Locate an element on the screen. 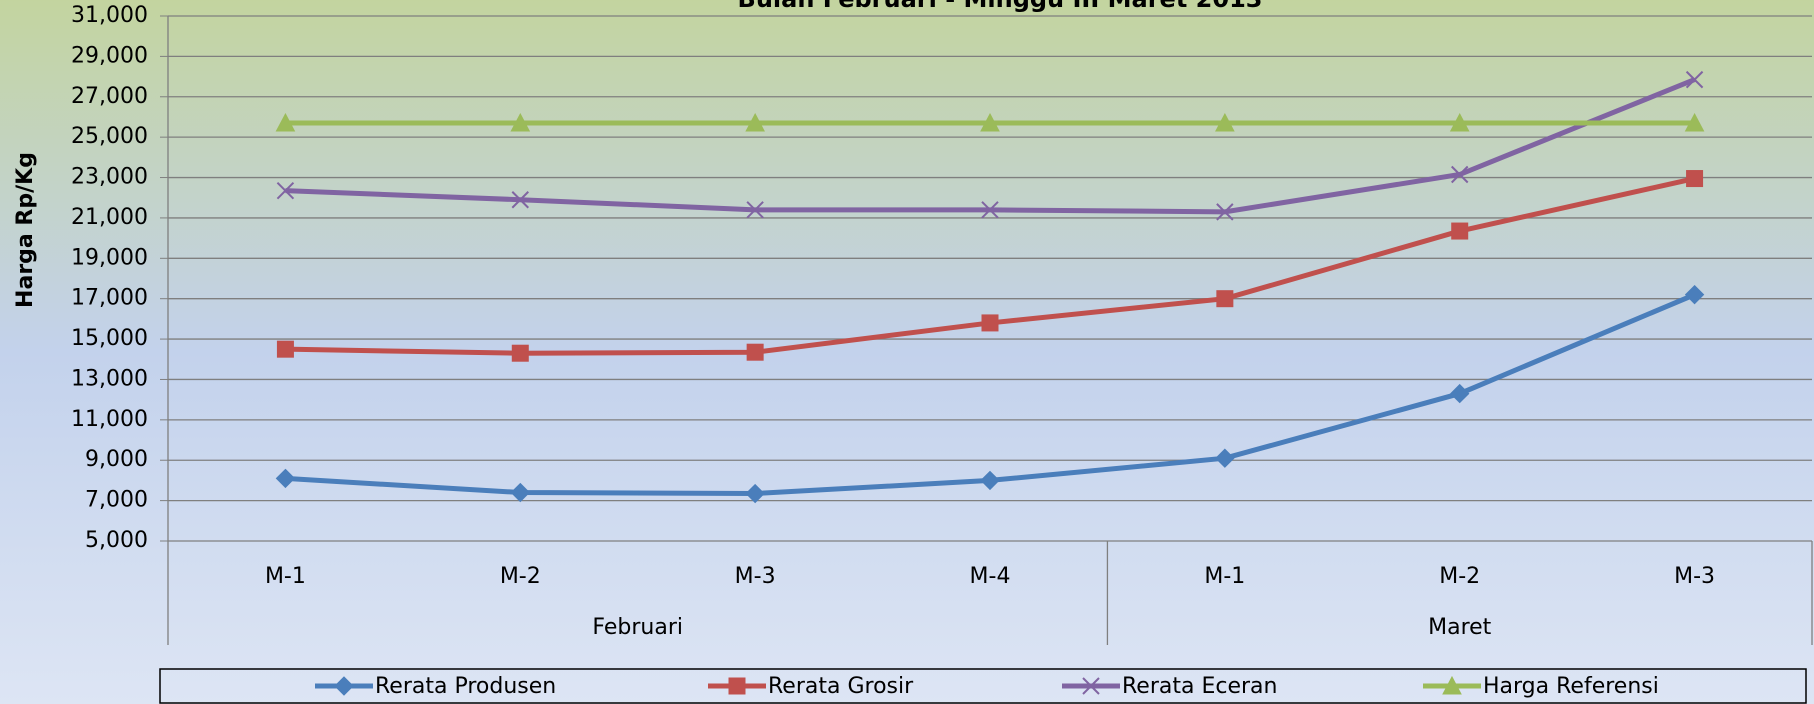  group-label: Maret is located at coordinates (1460, 627).